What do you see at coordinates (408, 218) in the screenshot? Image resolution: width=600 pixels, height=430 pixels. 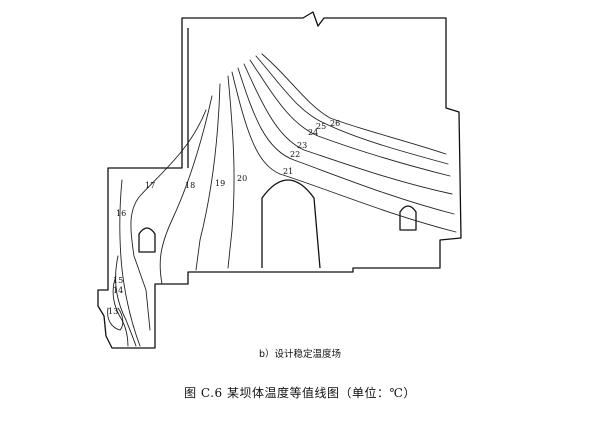 I see `right-gallery` at bounding box center [408, 218].